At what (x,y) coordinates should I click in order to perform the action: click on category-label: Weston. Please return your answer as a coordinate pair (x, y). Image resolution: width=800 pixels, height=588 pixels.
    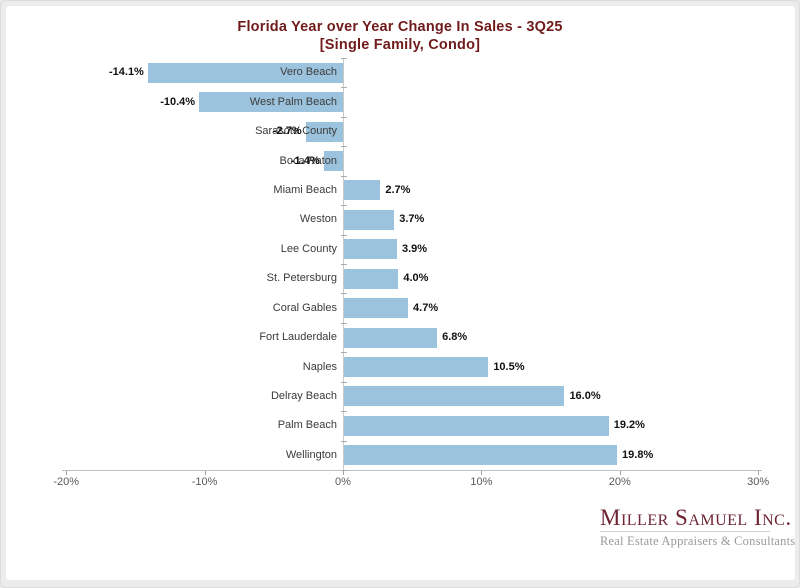
    Looking at the image, I should click on (318, 219).